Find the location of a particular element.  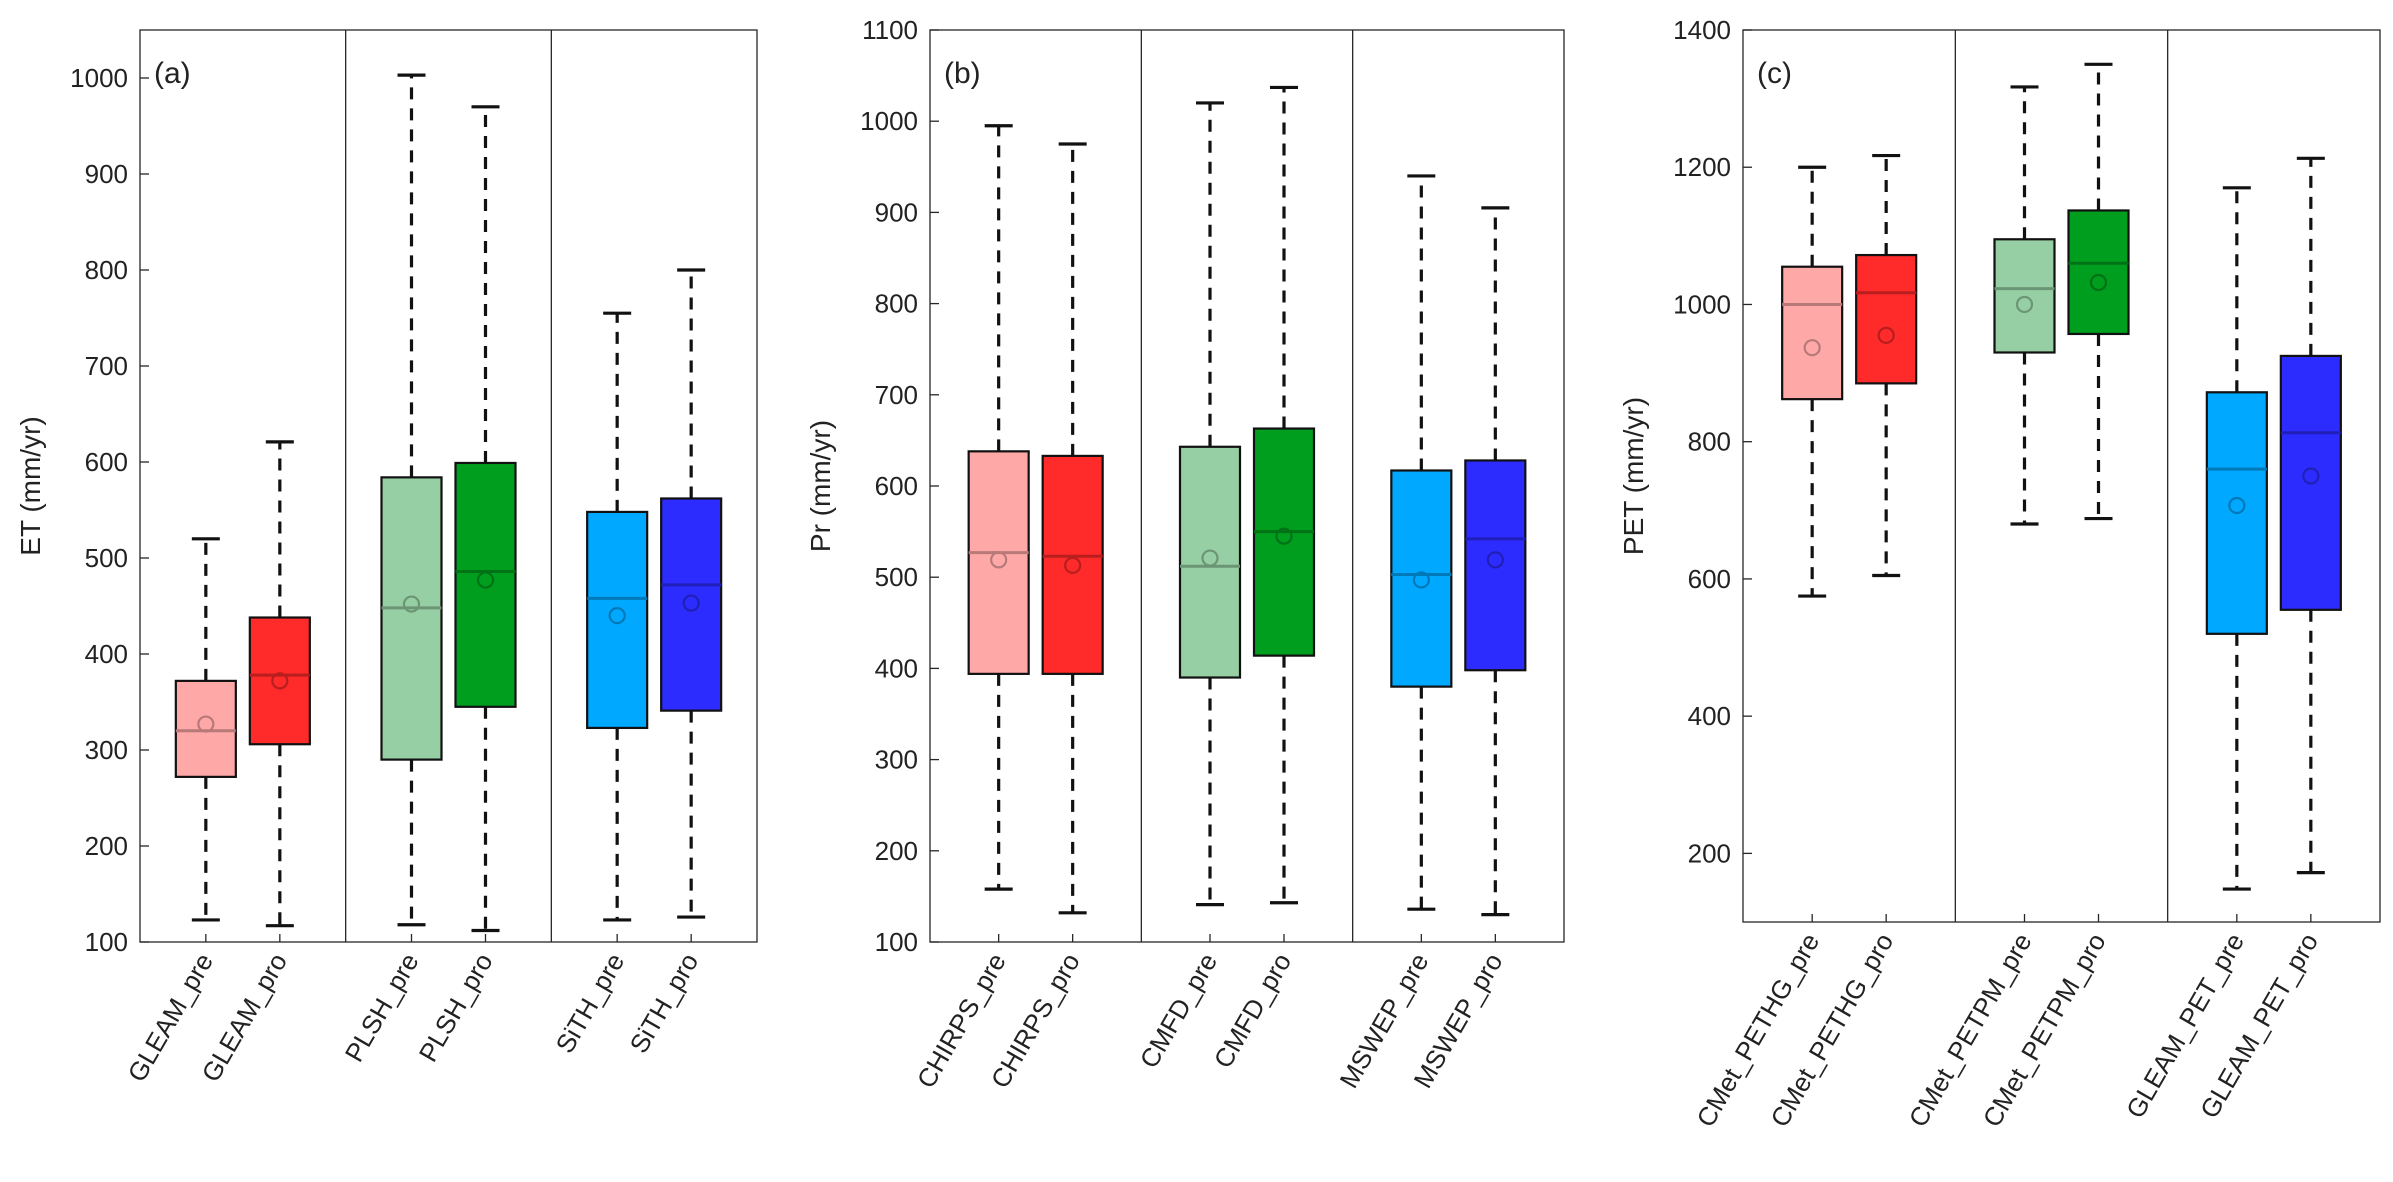

box-MSWEP_pre: MSWEP_pre is located at coordinates (1393, 633).